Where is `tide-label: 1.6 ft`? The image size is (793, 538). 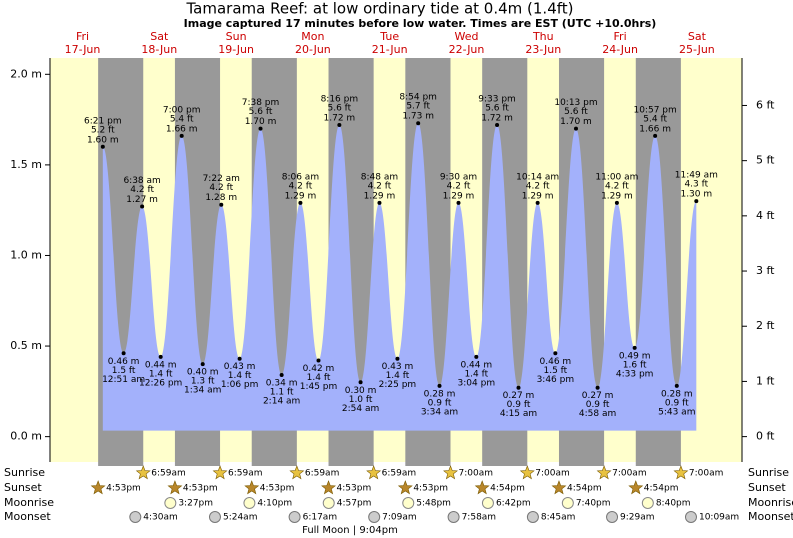 tide-label: 1.6 ft is located at coordinates (635, 365).